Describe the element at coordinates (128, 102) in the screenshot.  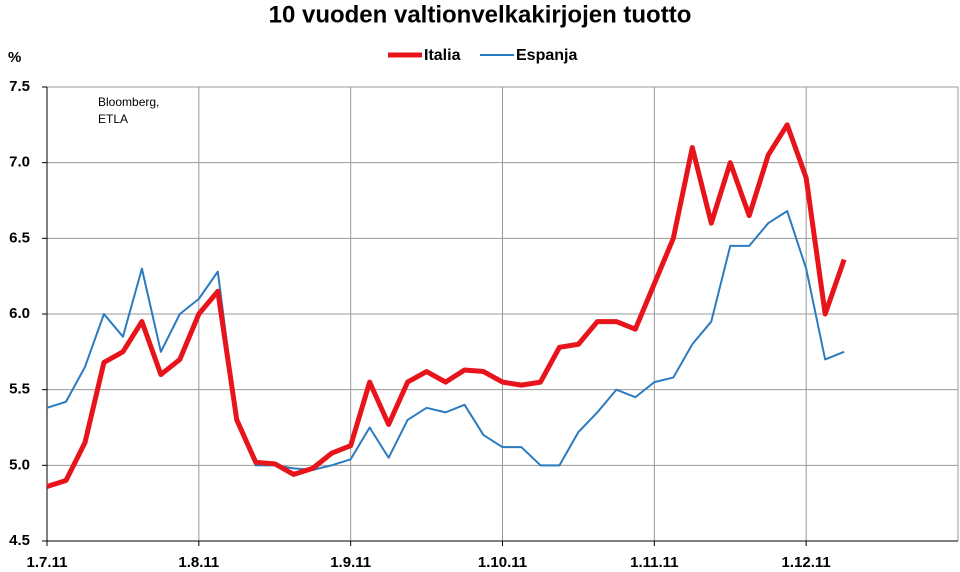
I see `annotation: Bloomberg,` at that location.